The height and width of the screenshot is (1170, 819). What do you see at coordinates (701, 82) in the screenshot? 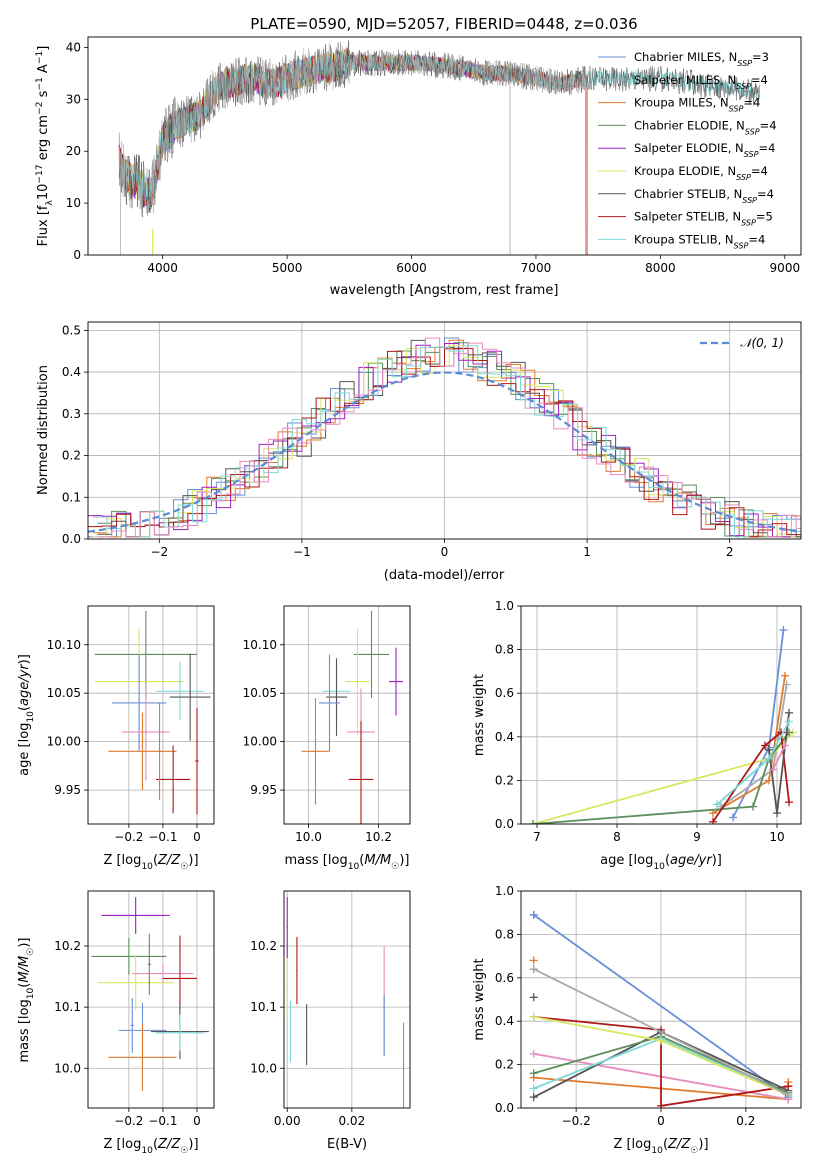
I see `legend-label: Salpeter MILES, NSSP=4` at bounding box center [701, 82].